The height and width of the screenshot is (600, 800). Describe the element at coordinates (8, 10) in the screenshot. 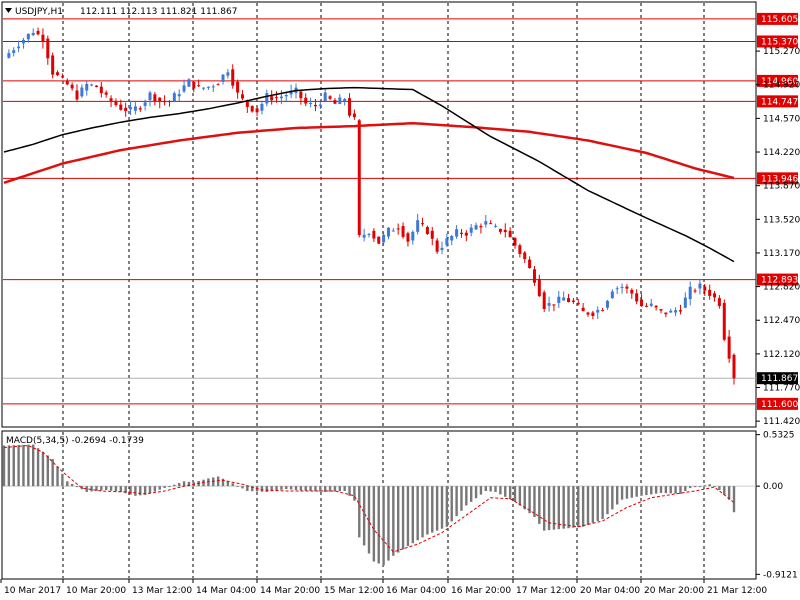

I see `collapse-triangle-icon` at that location.